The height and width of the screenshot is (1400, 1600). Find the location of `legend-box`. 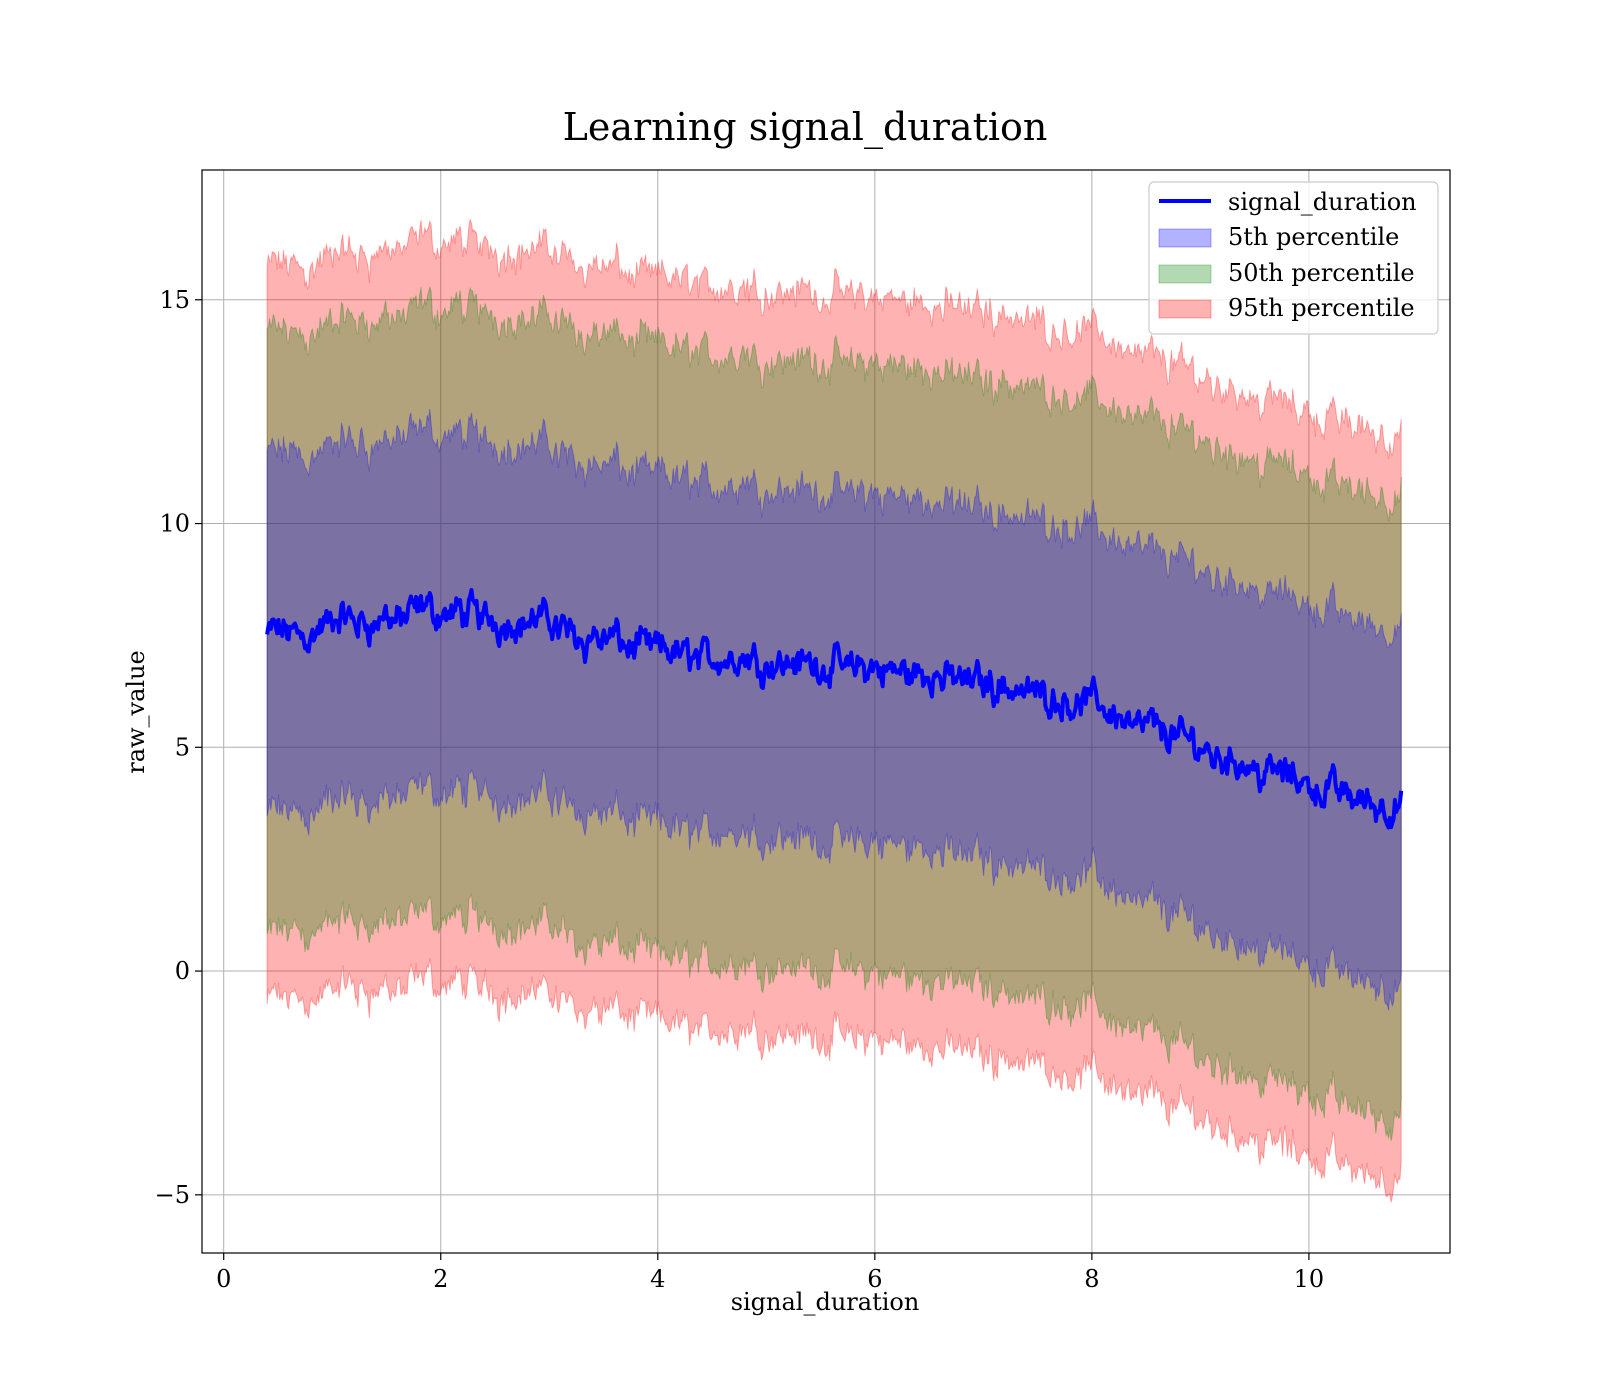

legend-box is located at coordinates (1293, 258).